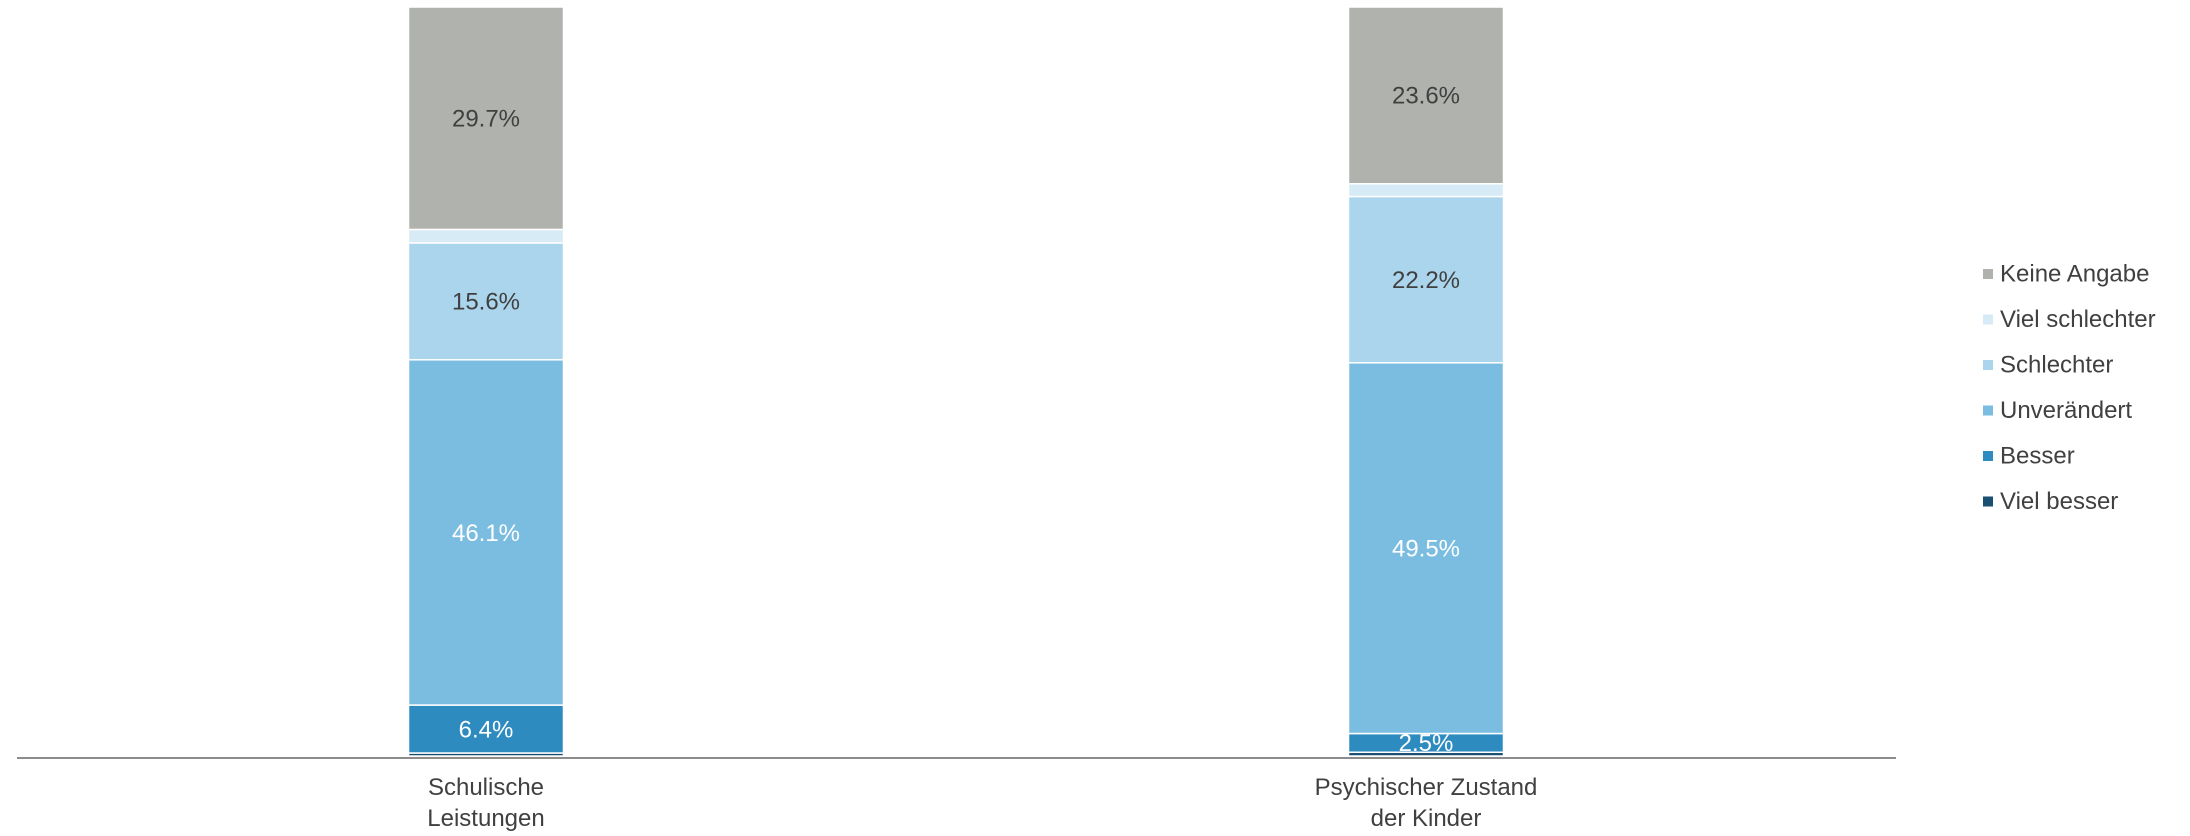 This screenshot has width=2190, height=836. Describe the element at coordinates (2066, 410) in the screenshot. I see `legend-label: Unverändert` at that location.